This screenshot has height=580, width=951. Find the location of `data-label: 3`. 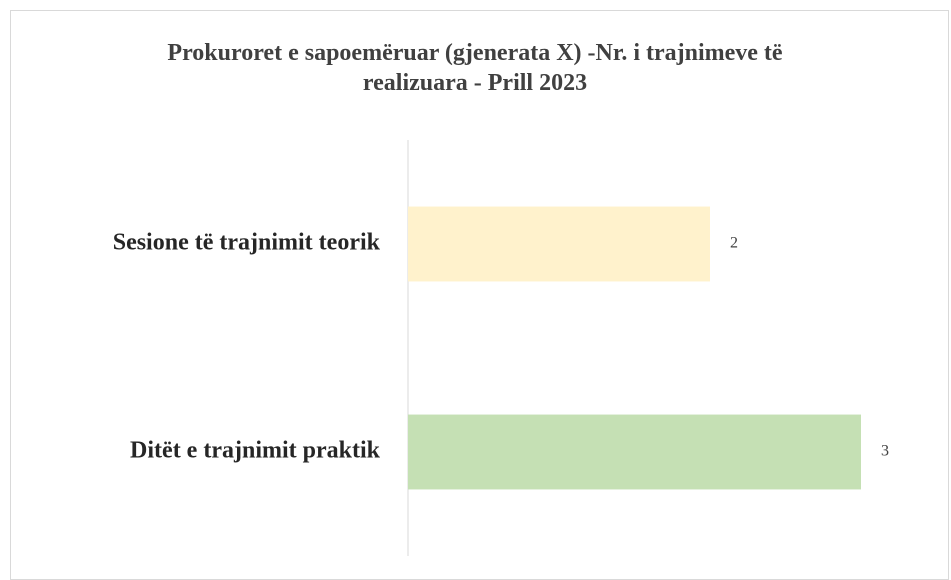

data-label: 3 is located at coordinates (885, 451).